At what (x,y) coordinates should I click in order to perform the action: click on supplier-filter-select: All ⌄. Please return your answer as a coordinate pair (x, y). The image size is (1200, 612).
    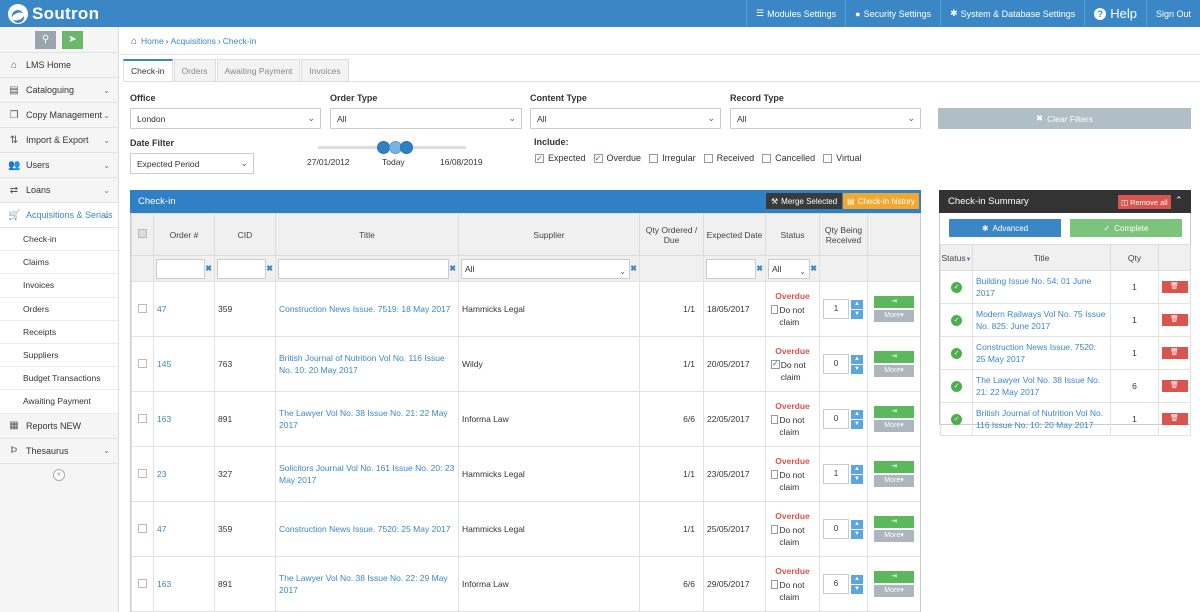
    Looking at the image, I should click on (545, 268).